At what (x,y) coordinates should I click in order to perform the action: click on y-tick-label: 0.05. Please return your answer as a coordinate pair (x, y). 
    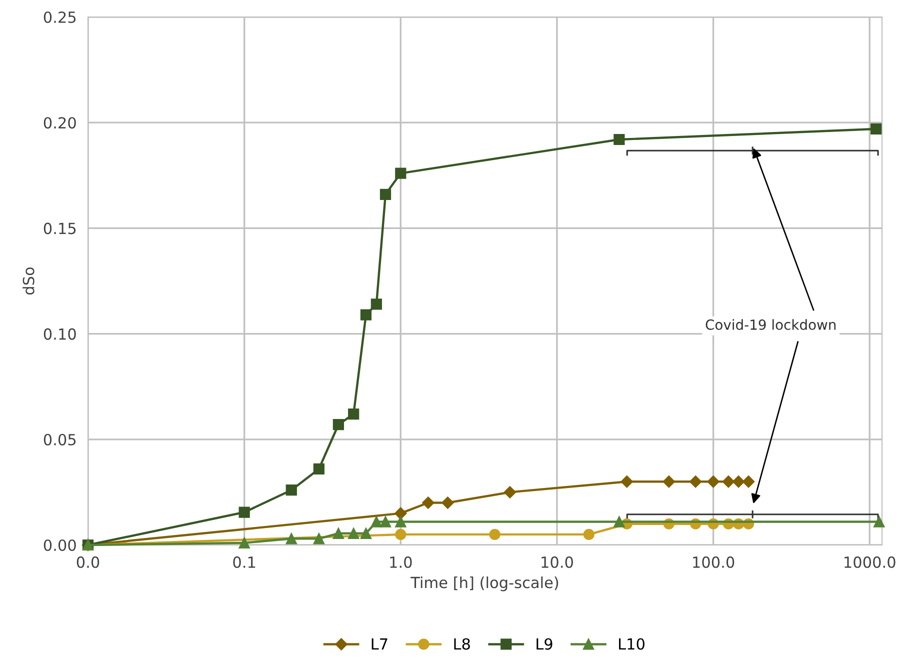
    Looking at the image, I should click on (60, 440).